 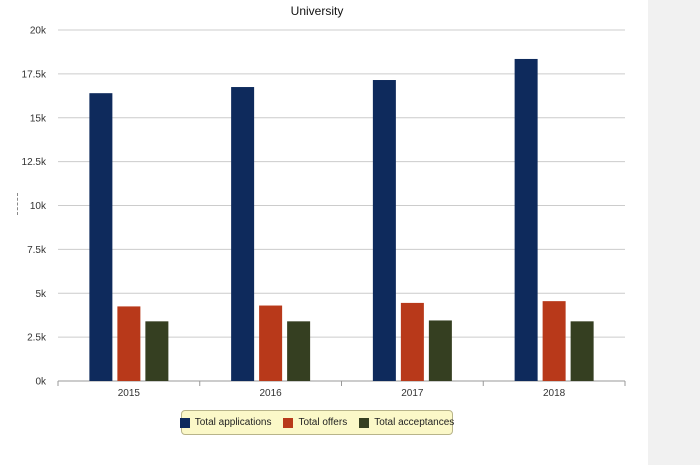 What do you see at coordinates (34, 74) in the screenshot?
I see `y-tick-label: 17.5k` at bounding box center [34, 74].